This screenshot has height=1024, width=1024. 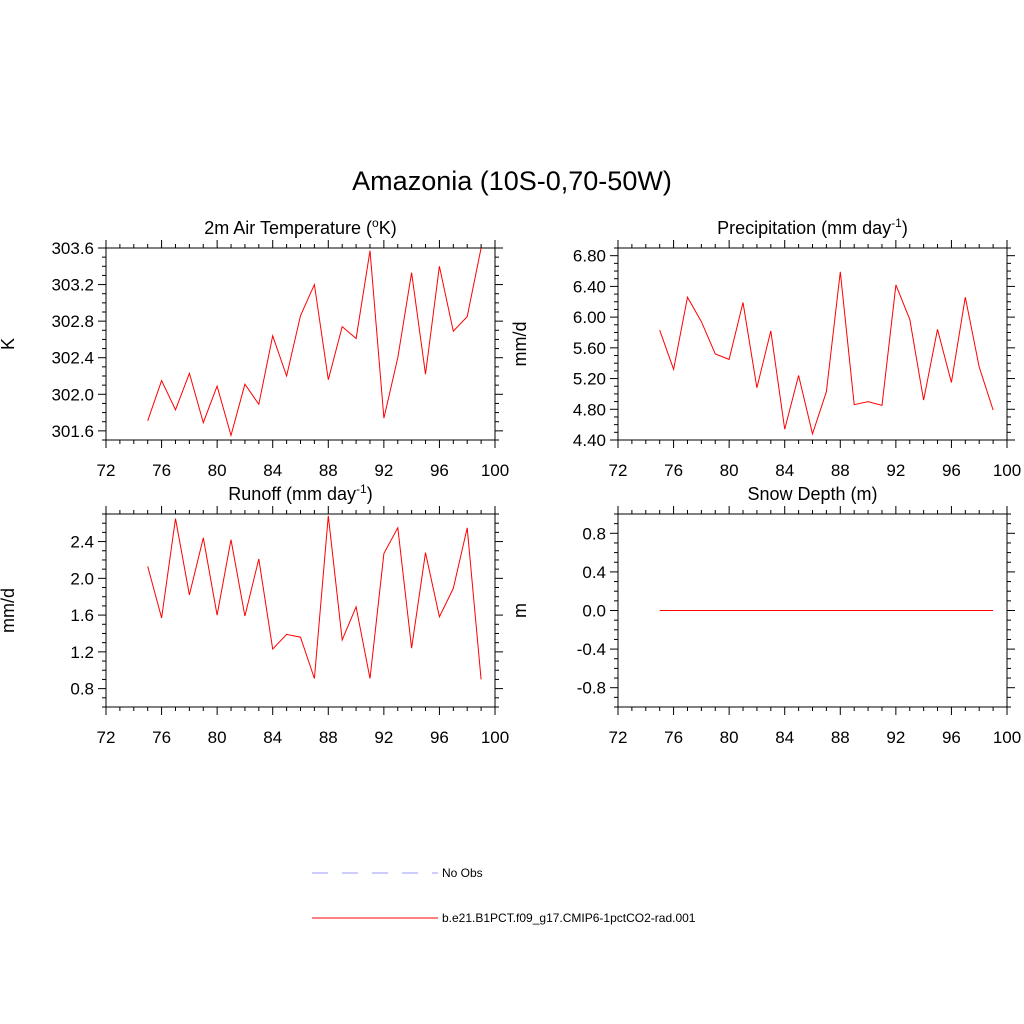 I want to click on y-axis-label: m, so click(x=520, y=610).